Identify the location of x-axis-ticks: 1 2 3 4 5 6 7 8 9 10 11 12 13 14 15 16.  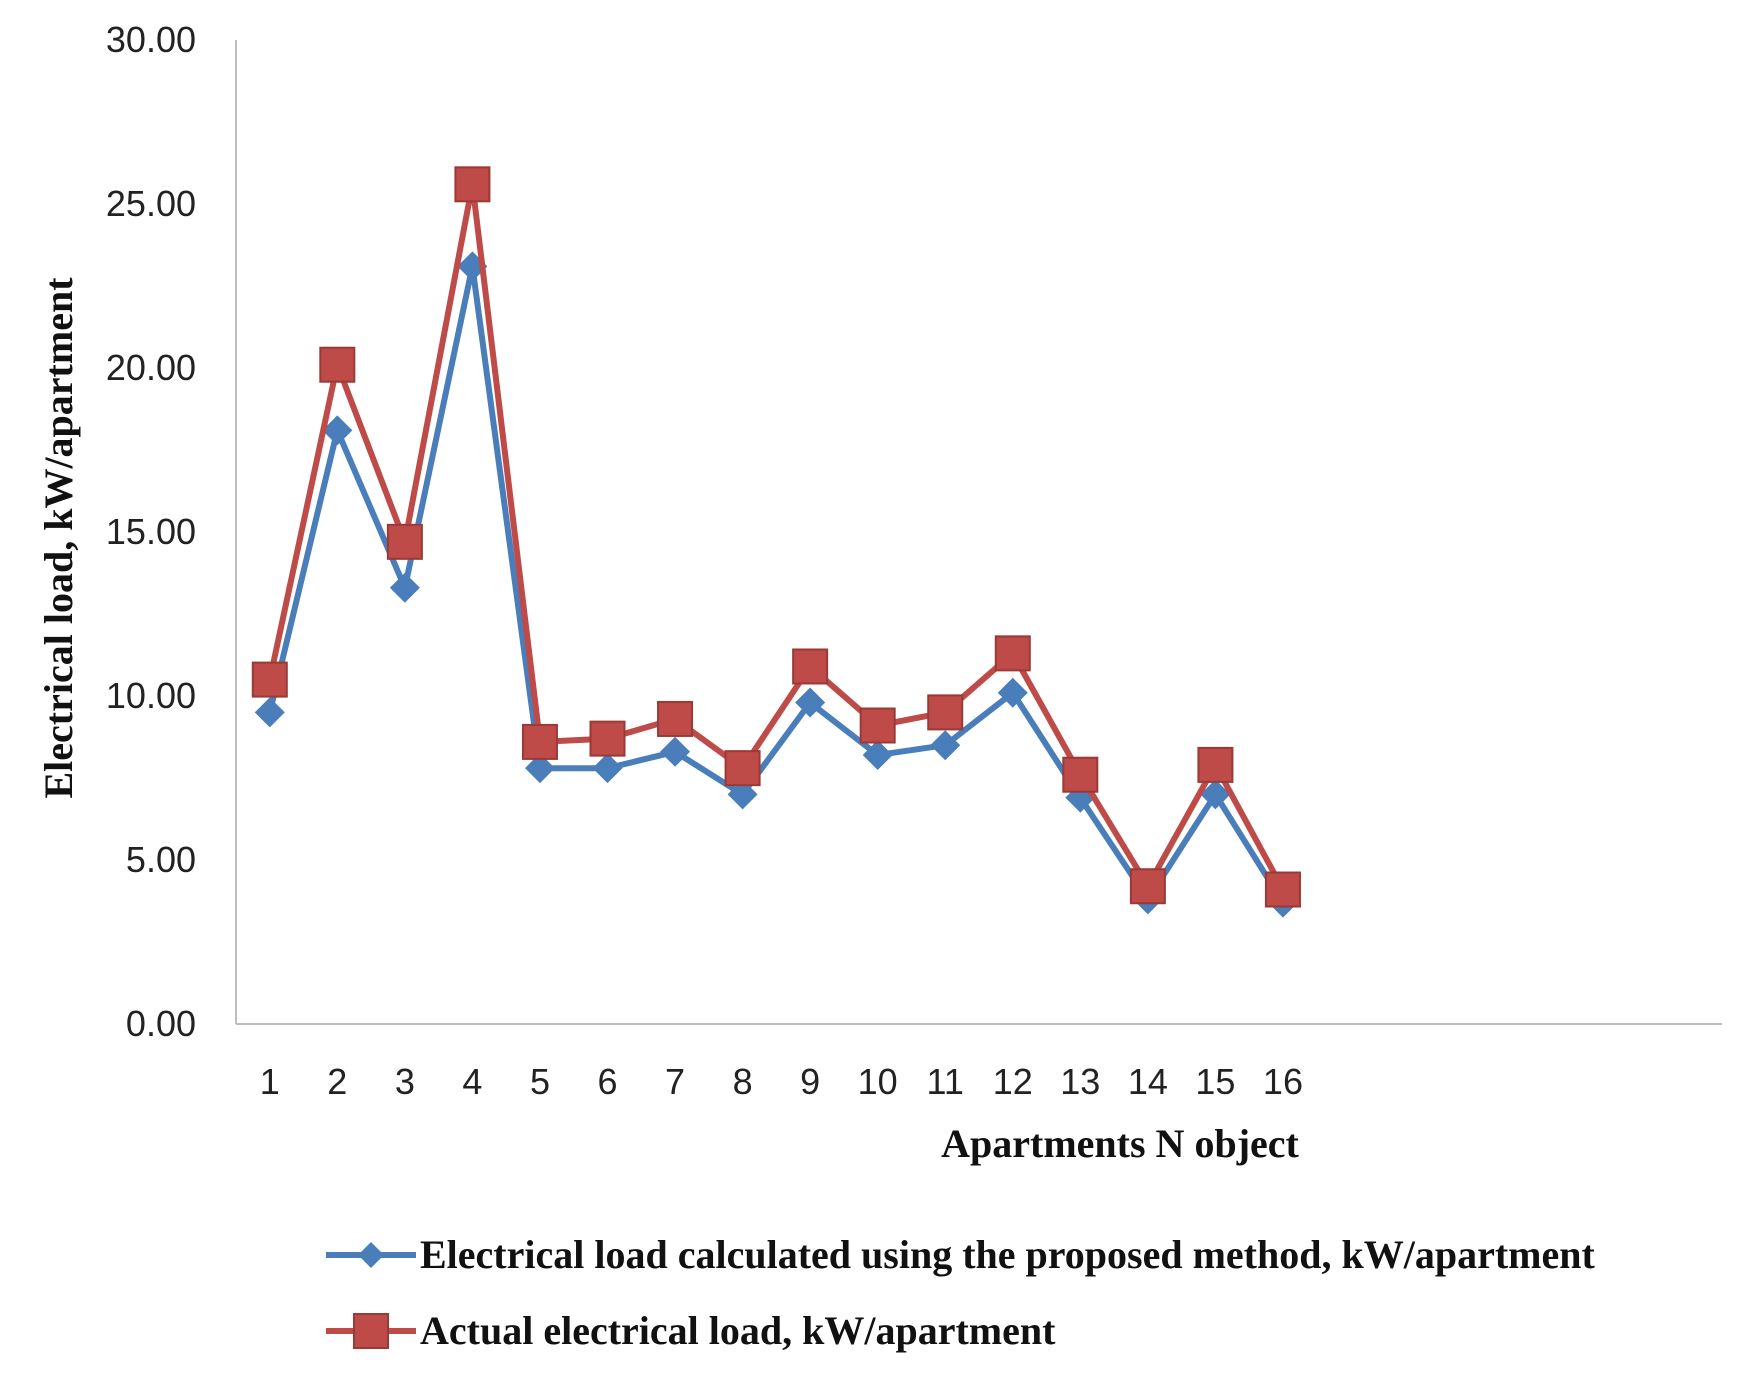
(781, 1081).